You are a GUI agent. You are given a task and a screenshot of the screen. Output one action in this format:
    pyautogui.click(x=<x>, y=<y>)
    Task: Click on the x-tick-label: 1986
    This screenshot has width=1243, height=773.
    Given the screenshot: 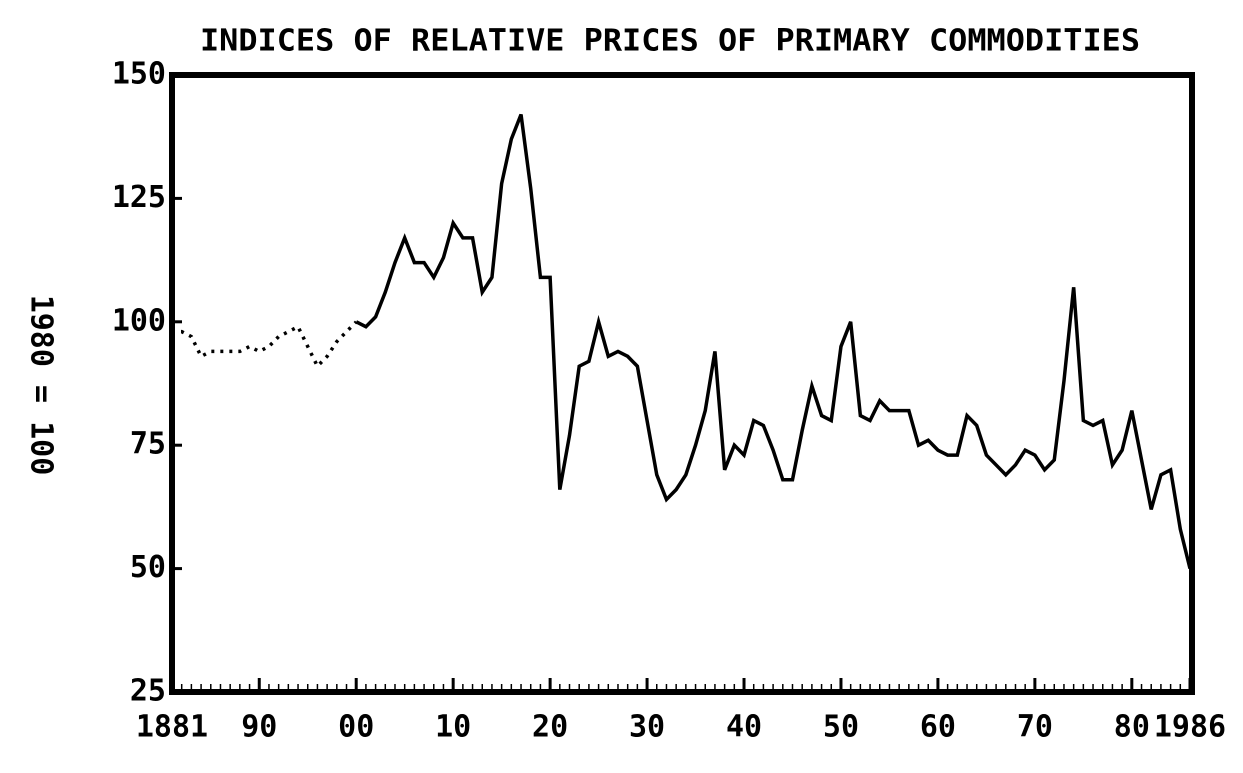 What is the action you would take?
    pyautogui.click(x=1190, y=727)
    